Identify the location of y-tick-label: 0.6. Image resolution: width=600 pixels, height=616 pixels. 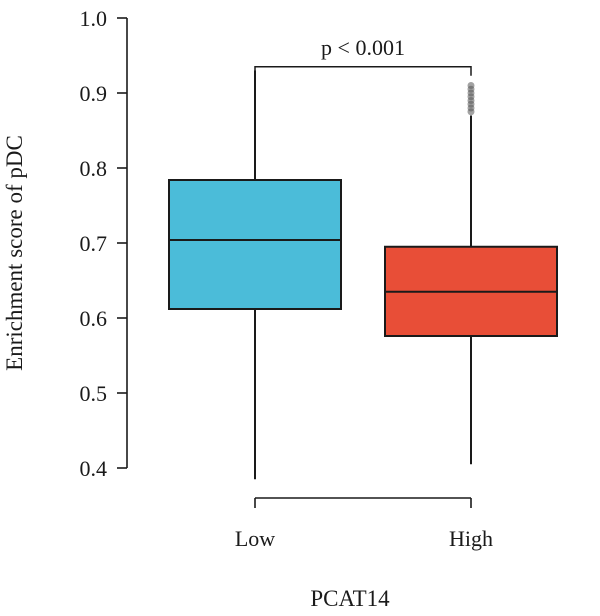
(94, 318).